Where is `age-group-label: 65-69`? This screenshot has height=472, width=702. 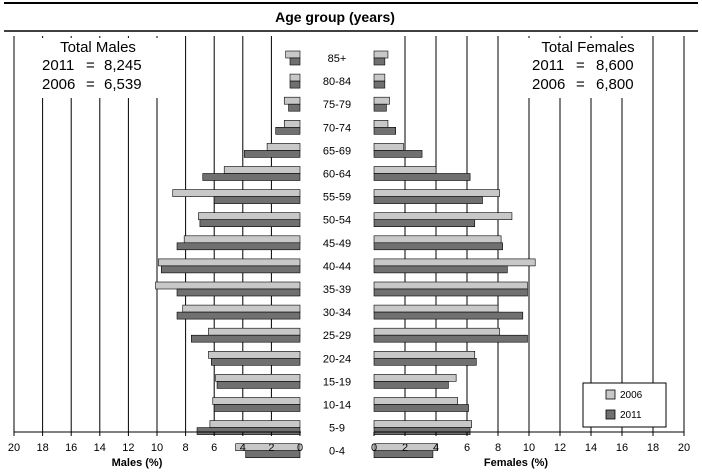
age-group-label: 65-69 is located at coordinates (337, 151).